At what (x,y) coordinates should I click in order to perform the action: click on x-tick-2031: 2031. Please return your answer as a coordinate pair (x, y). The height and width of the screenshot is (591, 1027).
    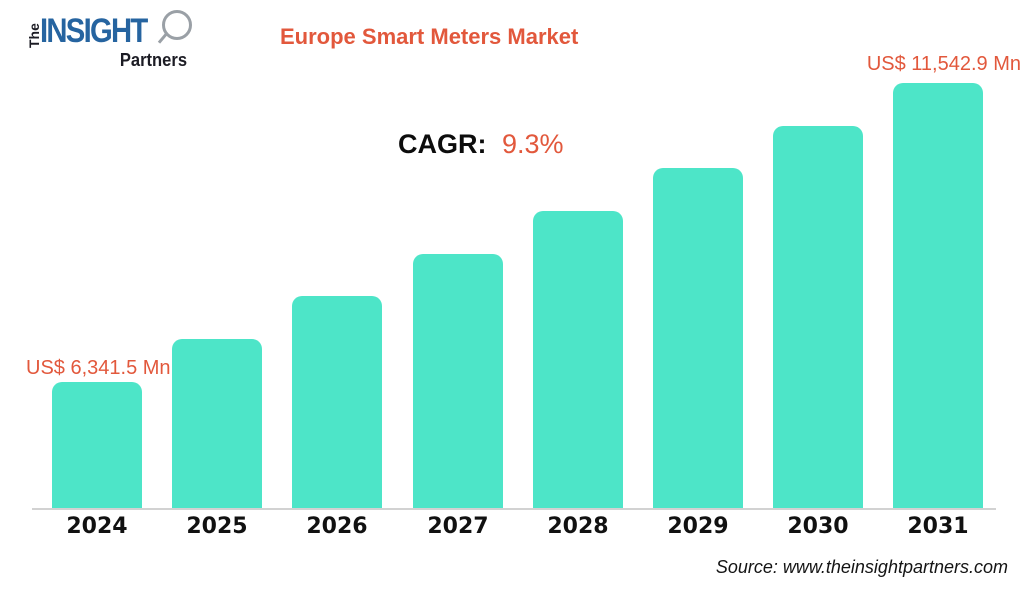
    Looking at the image, I should click on (938, 526).